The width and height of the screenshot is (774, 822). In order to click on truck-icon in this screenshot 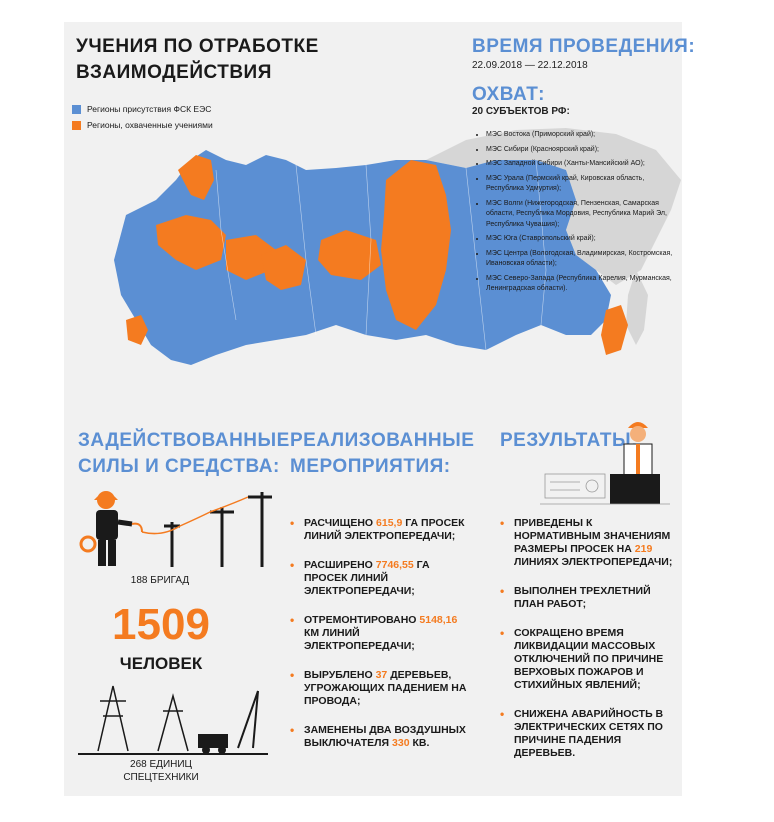, I will do `click(213, 744)`.